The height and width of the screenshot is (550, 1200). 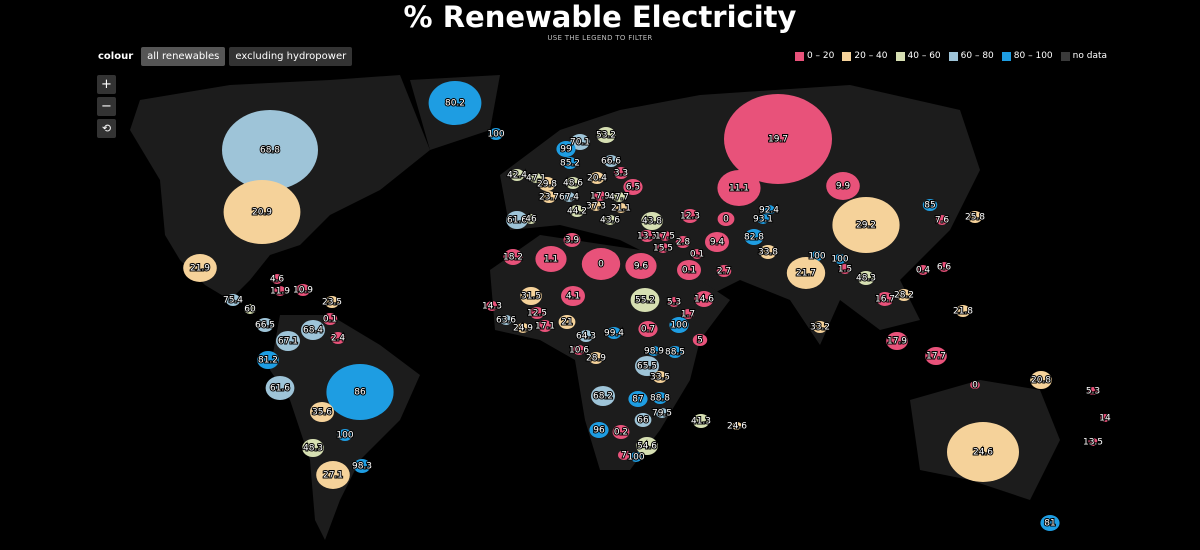 What do you see at coordinates (106, 128) in the screenshot?
I see `reset-button: ⟲` at bounding box center [106, 128].